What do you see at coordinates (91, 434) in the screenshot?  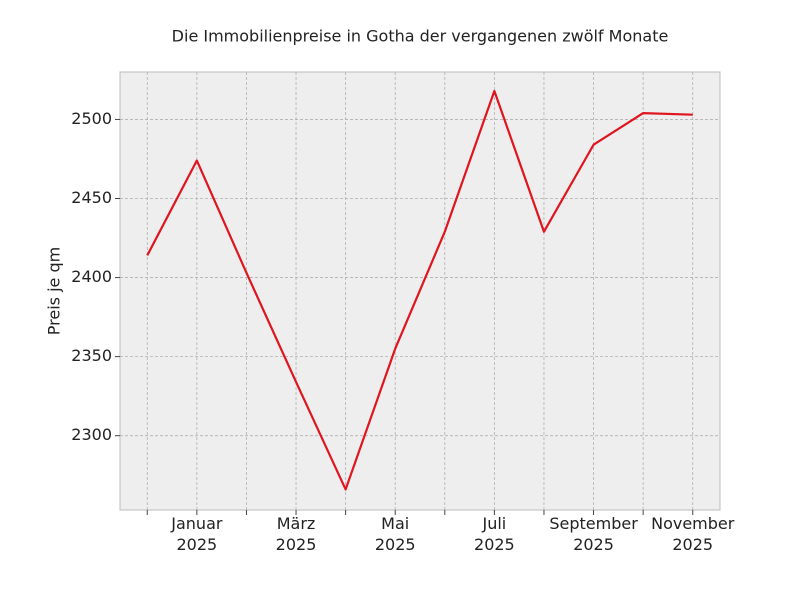 I see `y-tick-label: 2300` at bounding box center [91, 434].